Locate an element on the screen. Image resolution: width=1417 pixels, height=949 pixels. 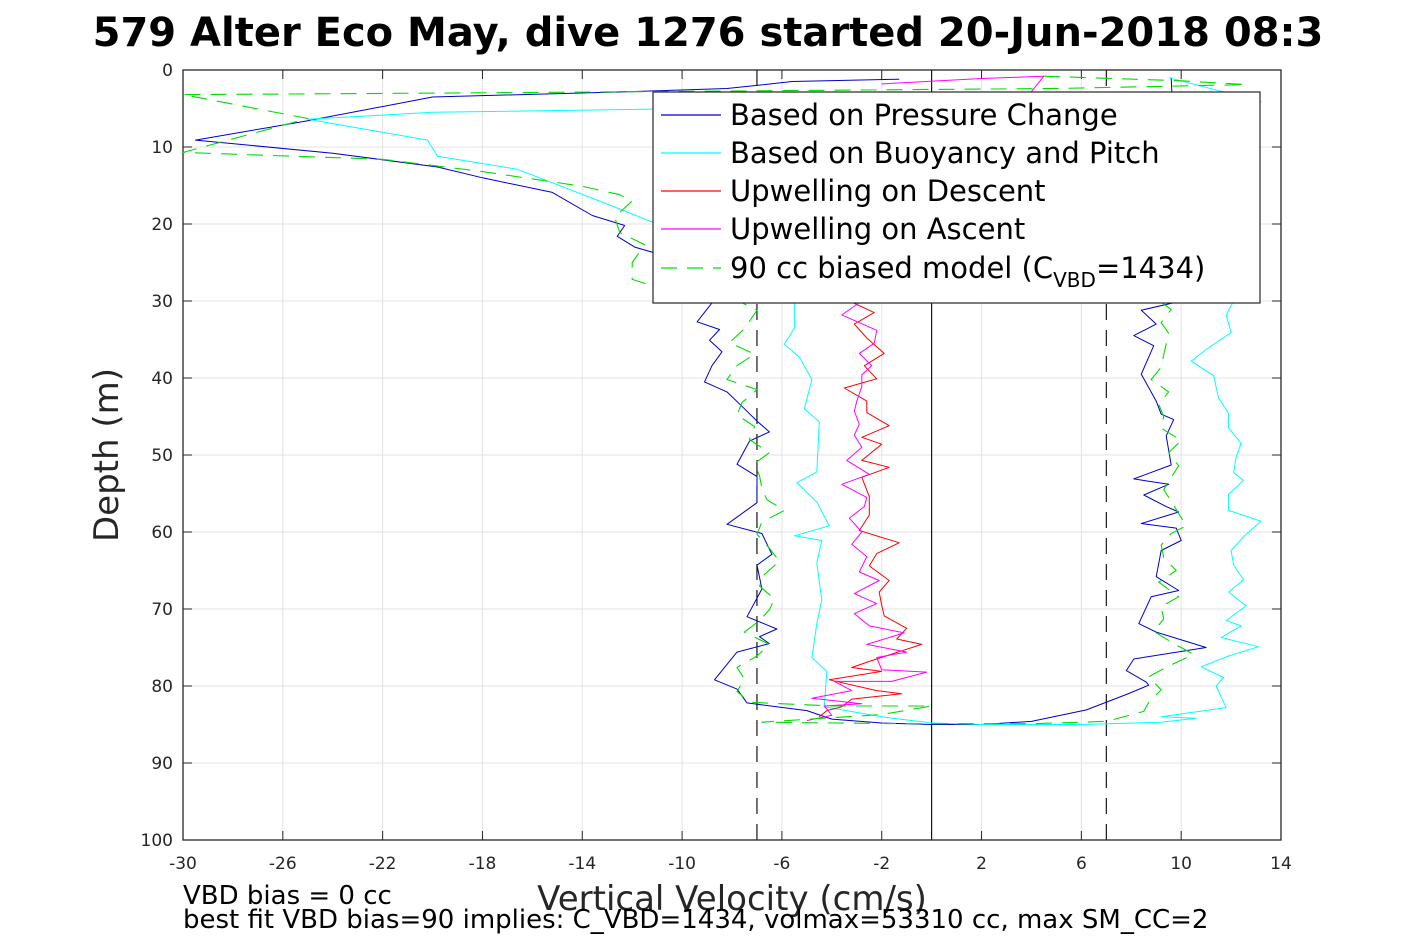
x-tick-label: -6 is located at coordinates (781, 864).